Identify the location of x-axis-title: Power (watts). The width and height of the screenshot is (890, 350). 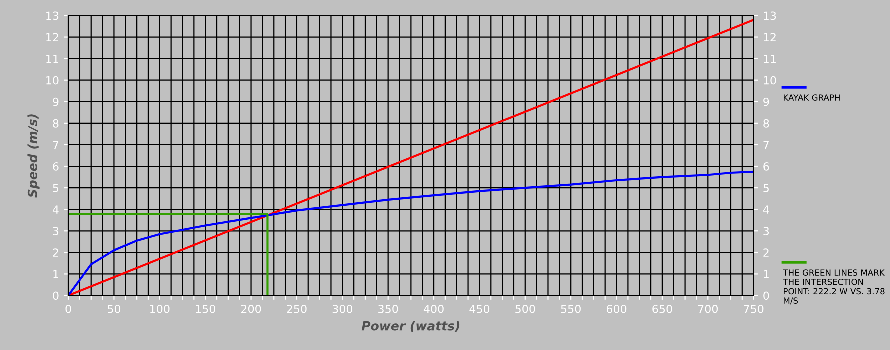
(411, 326).